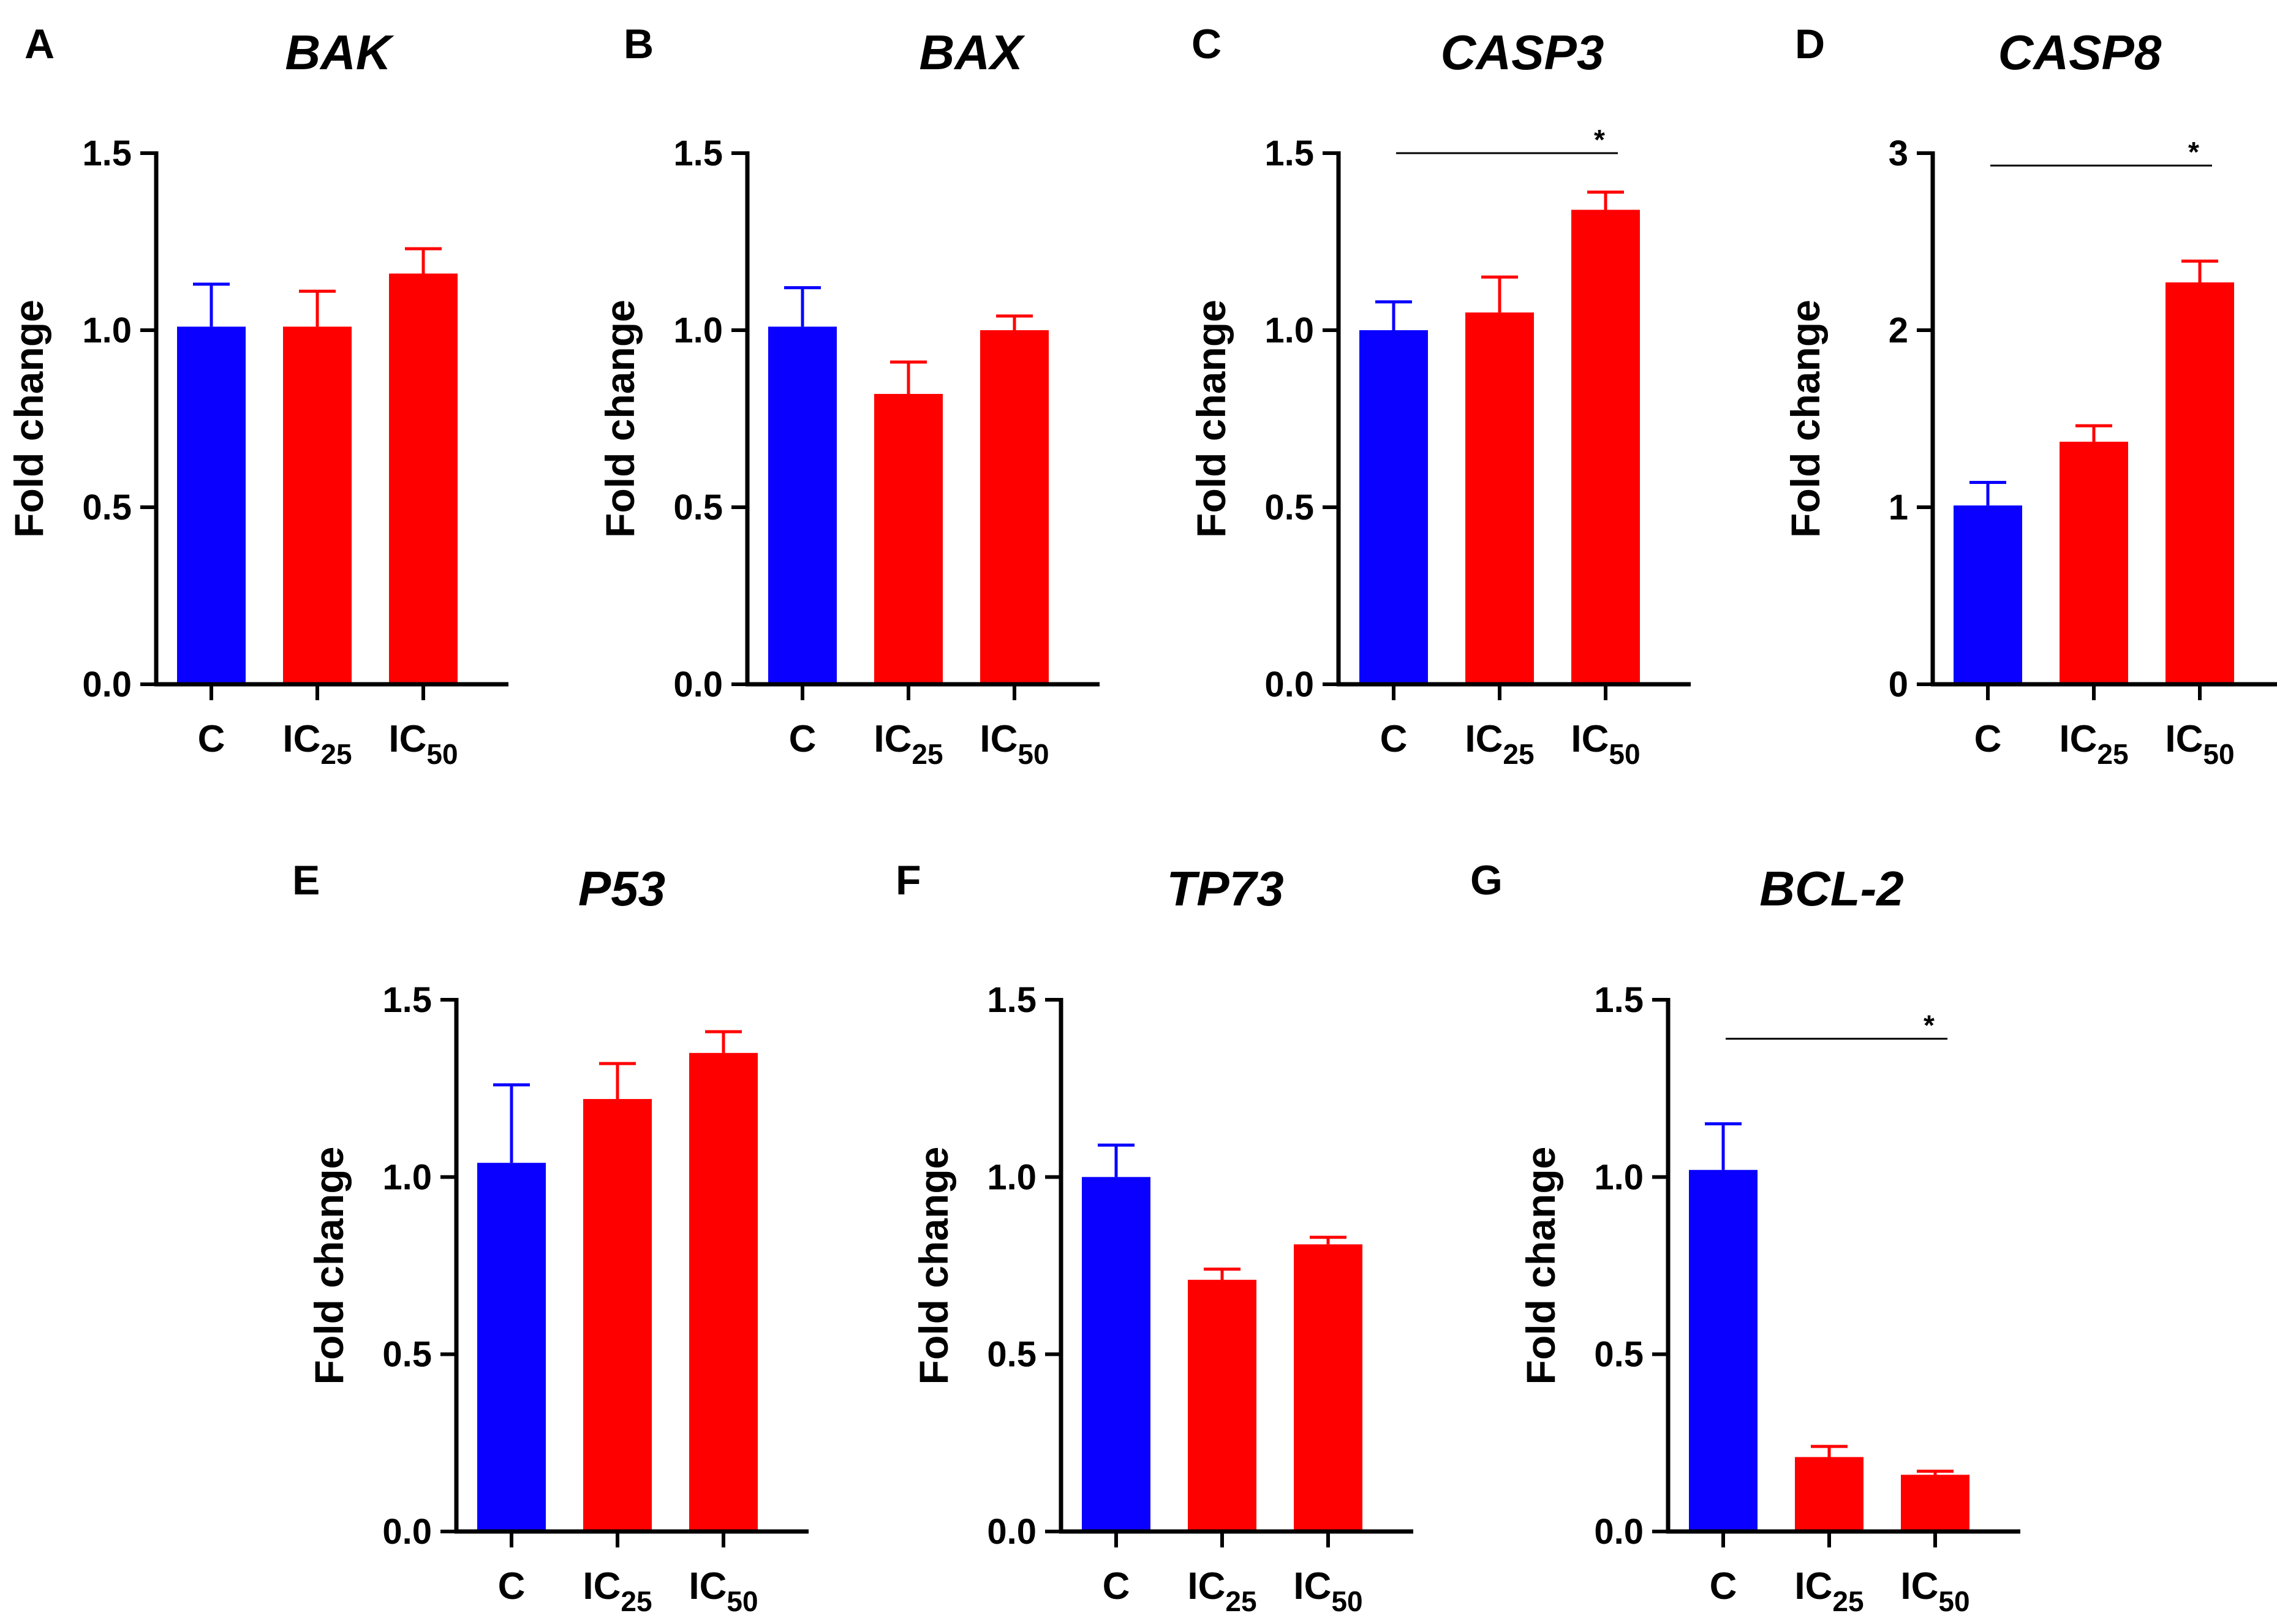  What do you see at coordinates (1522, 52) in the screenshot?
I see `chart-title: CASP3` at bounding box center [1522, 52].